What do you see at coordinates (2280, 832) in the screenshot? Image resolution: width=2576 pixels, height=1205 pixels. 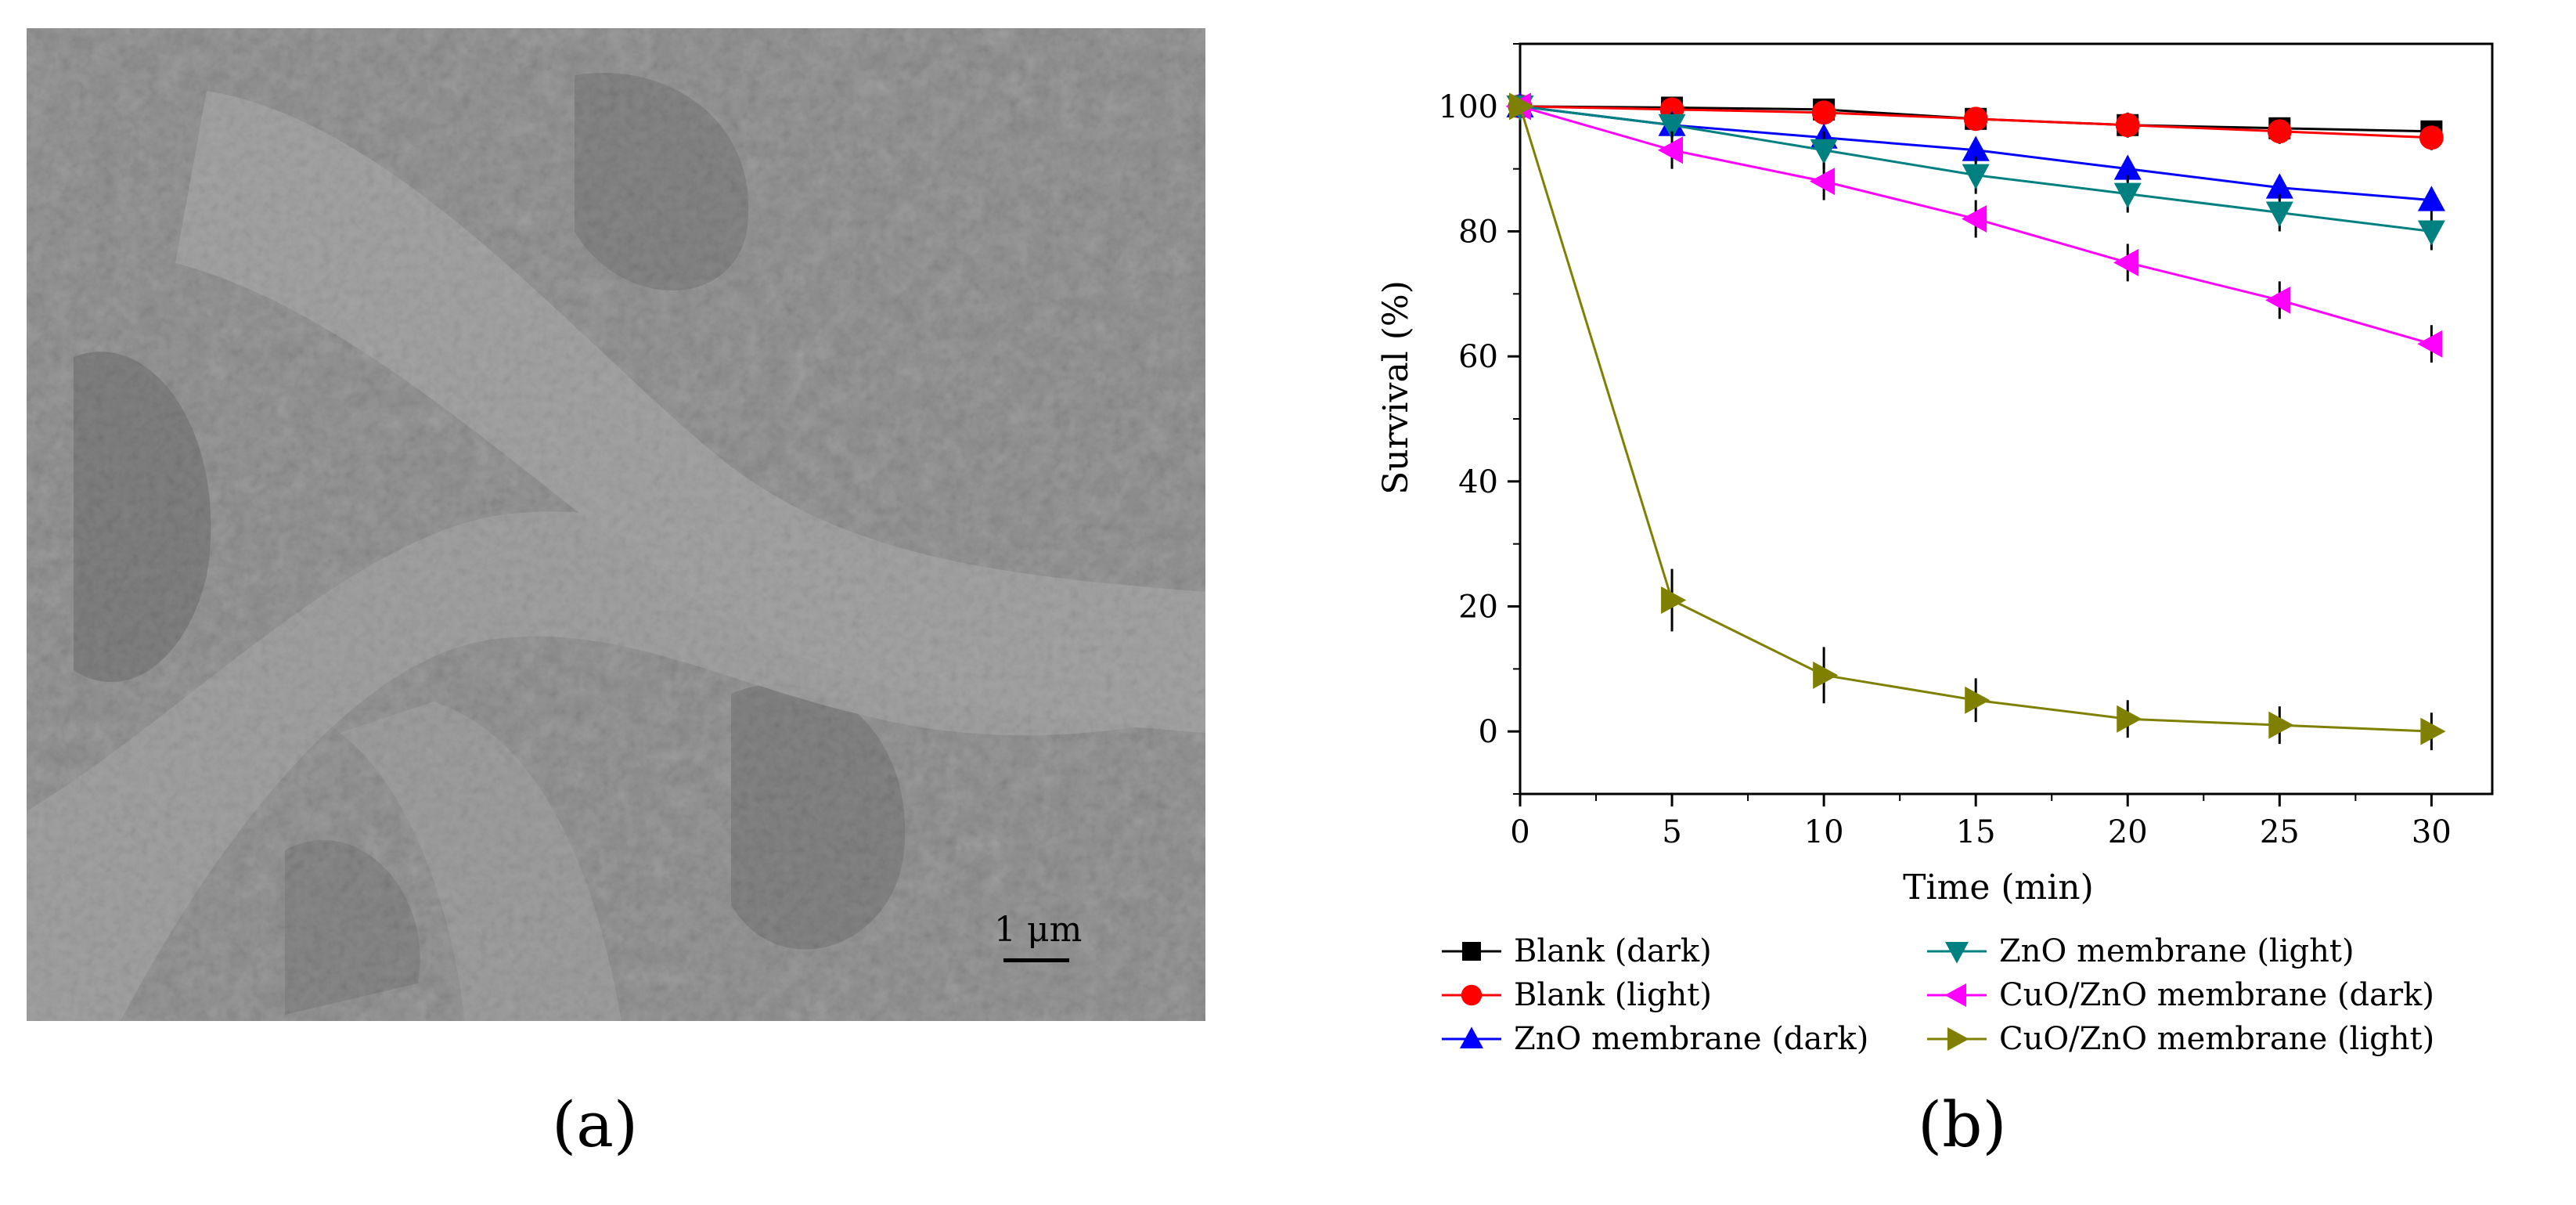 I see `x-tick-label: 25` at bounding box center [2280, 832].